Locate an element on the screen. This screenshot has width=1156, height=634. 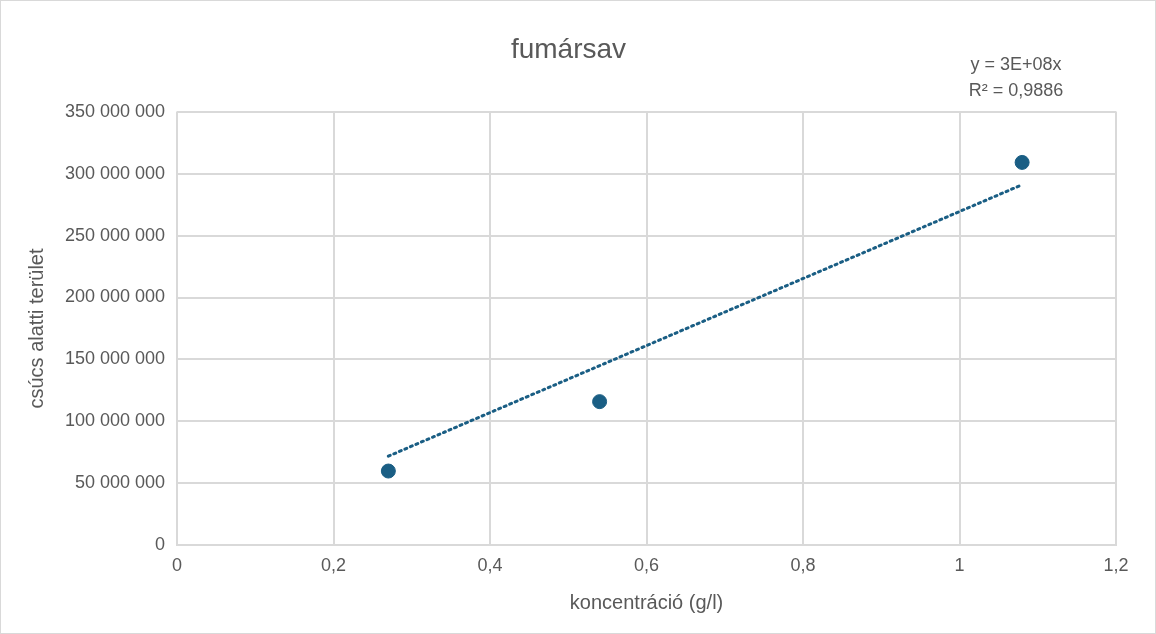
y-tick-label: 50 000 000 is located at coordinates (120, 482).